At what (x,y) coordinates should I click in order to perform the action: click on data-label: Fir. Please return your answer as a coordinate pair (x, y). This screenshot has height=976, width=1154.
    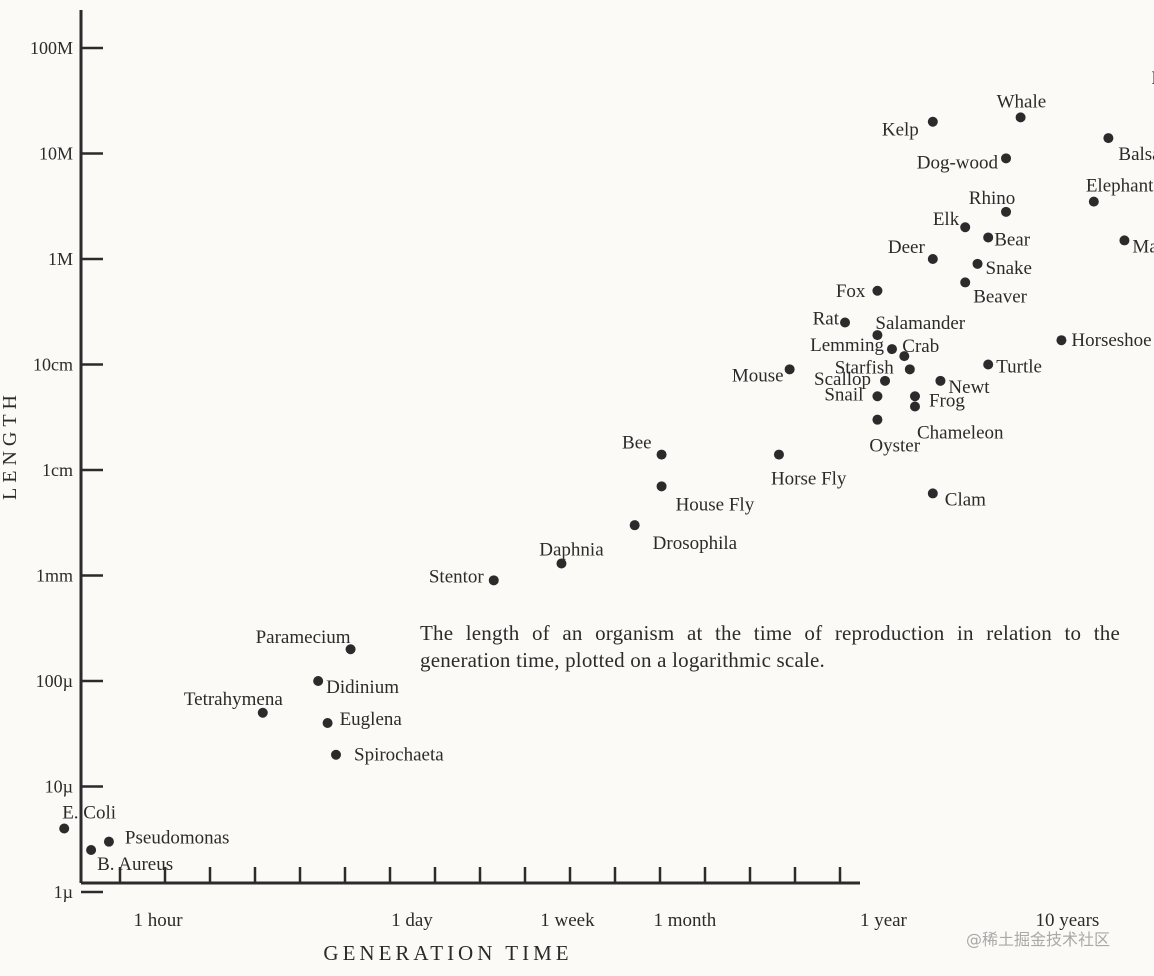
    Looking at the image, I should click on (1152, 78).